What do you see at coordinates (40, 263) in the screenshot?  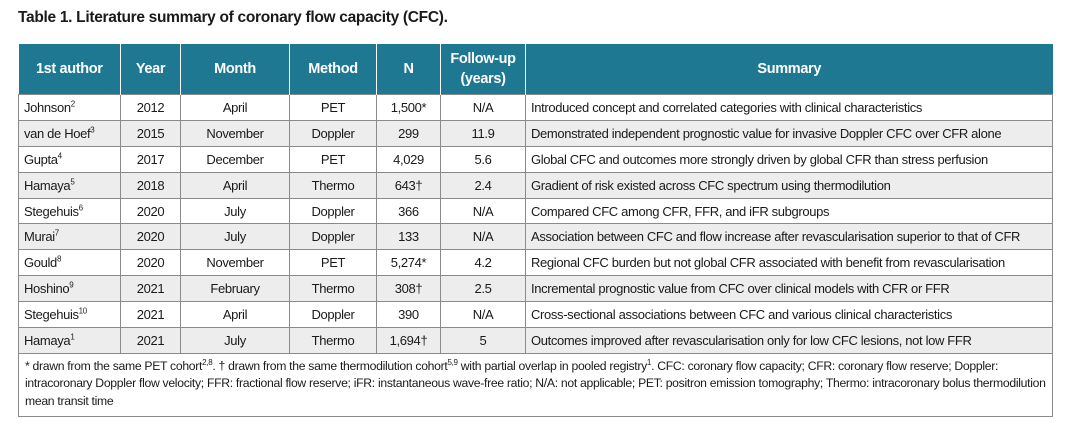 I see `author-name: Gould` at bounding box center [40, 263].